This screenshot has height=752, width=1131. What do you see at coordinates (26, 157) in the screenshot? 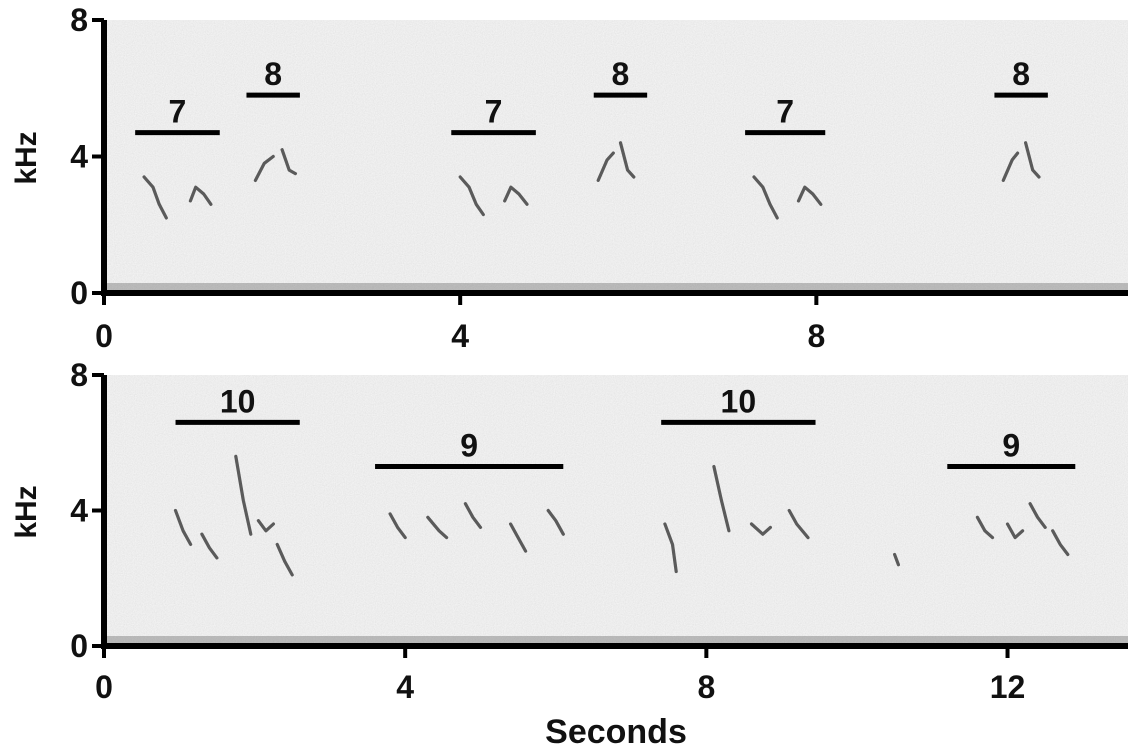
I see `panel-1-y-axis-label: kHz` at bounding box center [26, 157].